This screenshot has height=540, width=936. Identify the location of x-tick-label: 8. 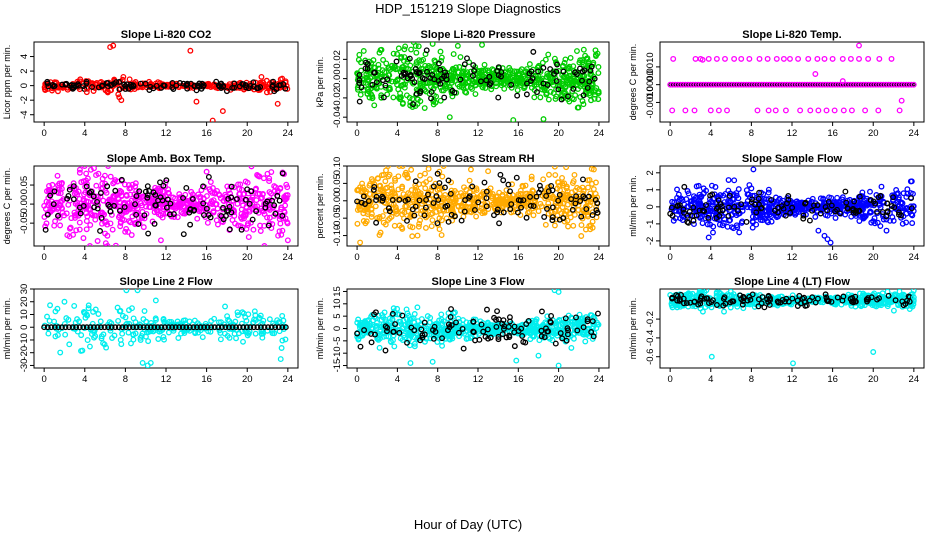
(437, 133).